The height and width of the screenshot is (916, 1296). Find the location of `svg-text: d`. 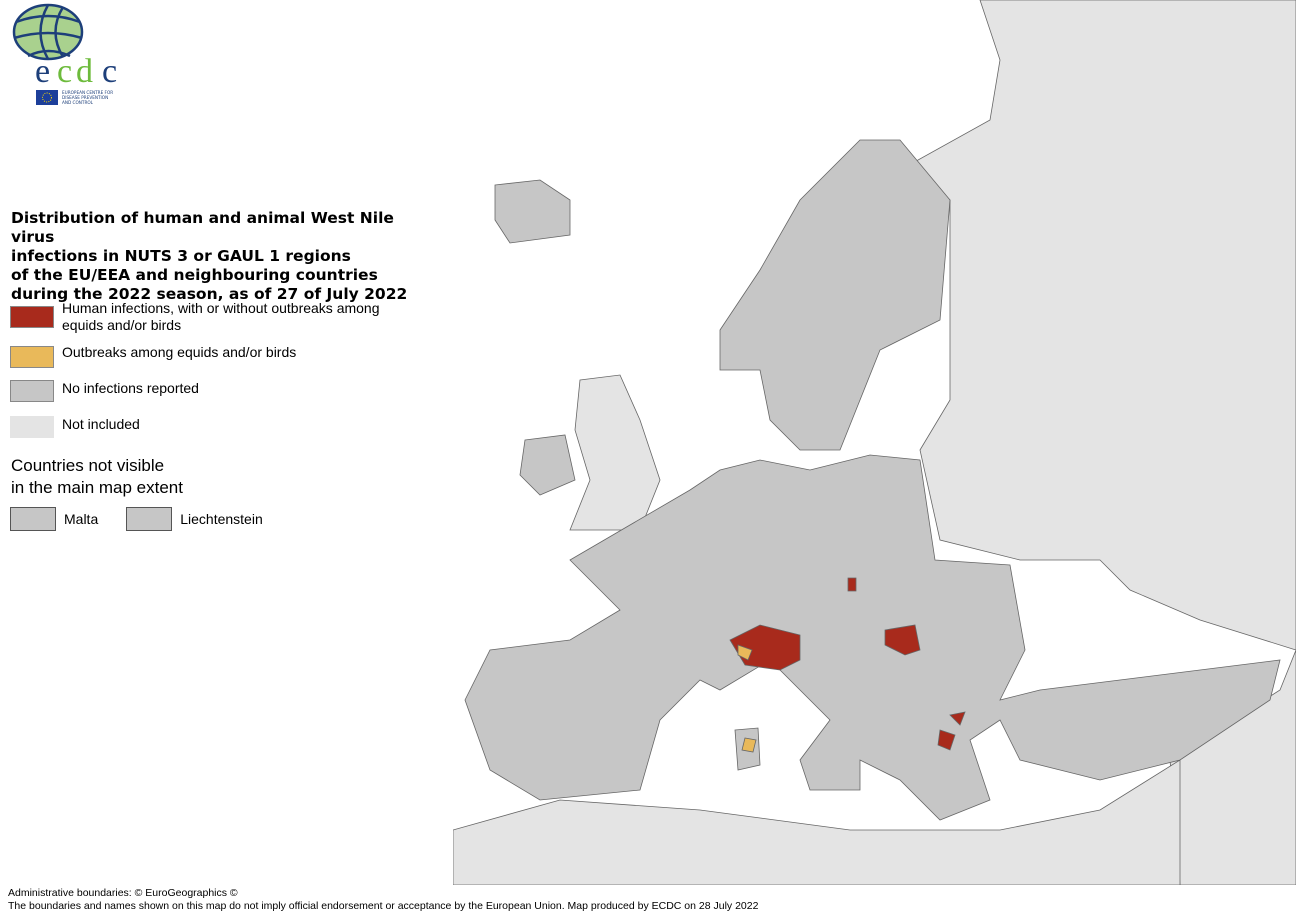

svg-text: d is located at coordinates (84, 71).